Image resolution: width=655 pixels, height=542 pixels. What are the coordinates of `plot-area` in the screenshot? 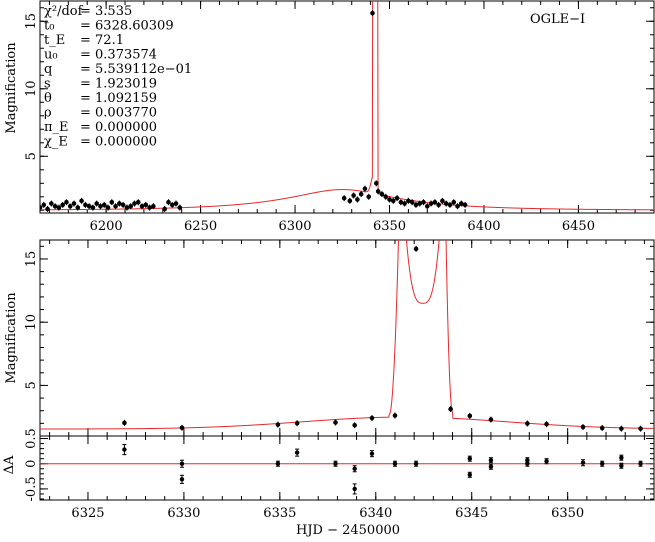 It's located at (347, 469).